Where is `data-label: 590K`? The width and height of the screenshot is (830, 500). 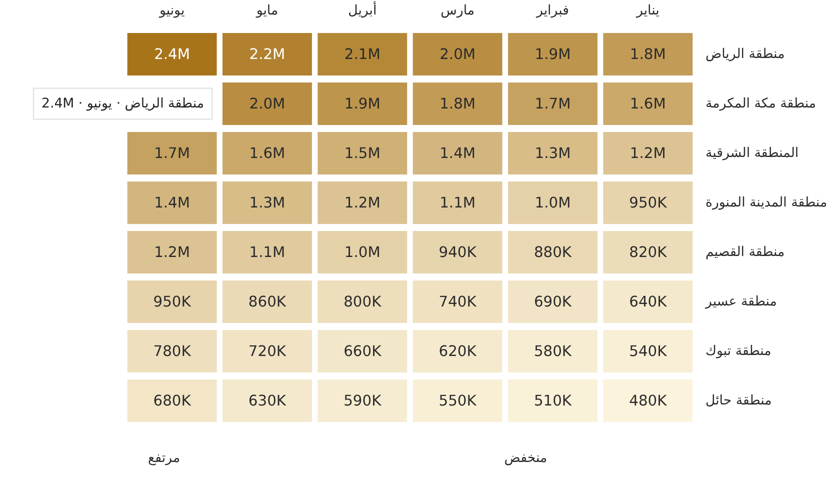 data-label: 590K is located at coordinates (363, 401).